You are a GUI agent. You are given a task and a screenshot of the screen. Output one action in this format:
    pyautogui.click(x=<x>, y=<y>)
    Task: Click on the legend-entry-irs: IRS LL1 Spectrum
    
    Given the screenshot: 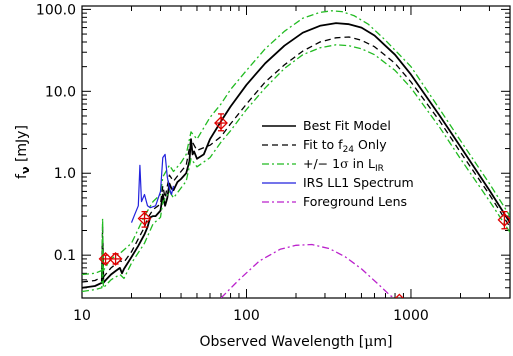 What is the action you would take?
    pyautogui.click(x=338, y=182)
    